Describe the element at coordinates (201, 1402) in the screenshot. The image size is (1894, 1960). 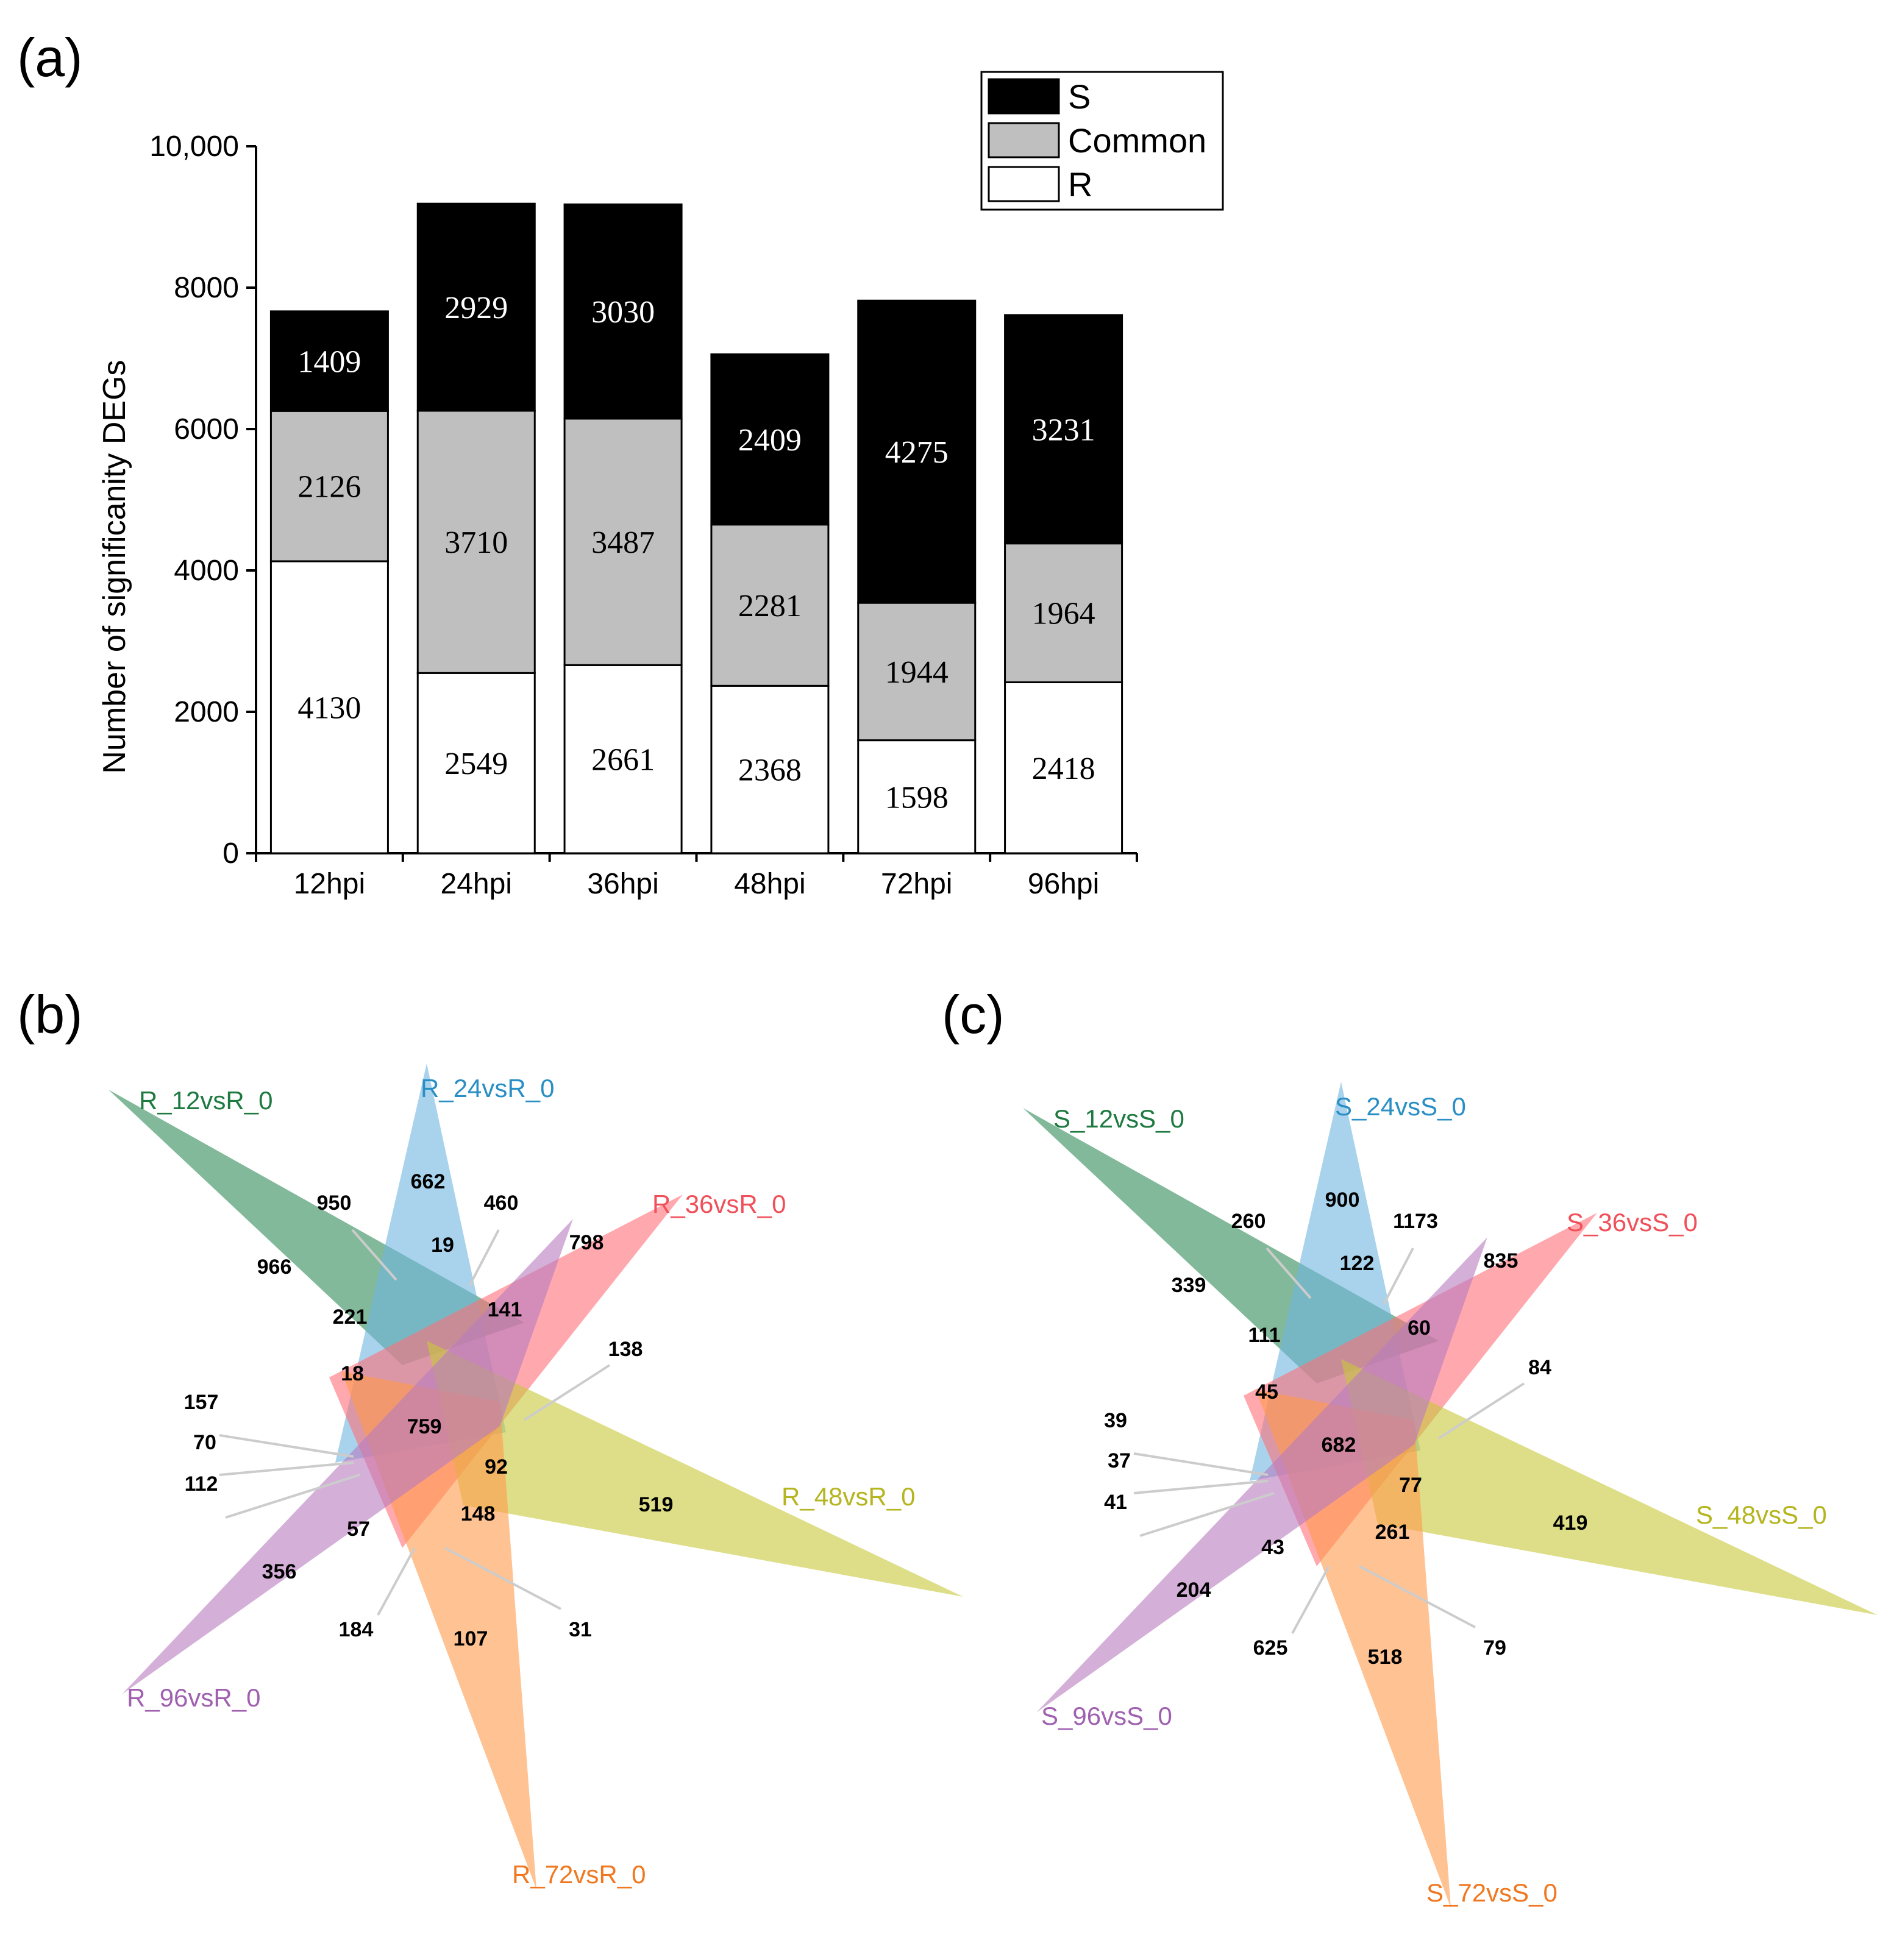
I see `venn-region-count: 157` at that location.